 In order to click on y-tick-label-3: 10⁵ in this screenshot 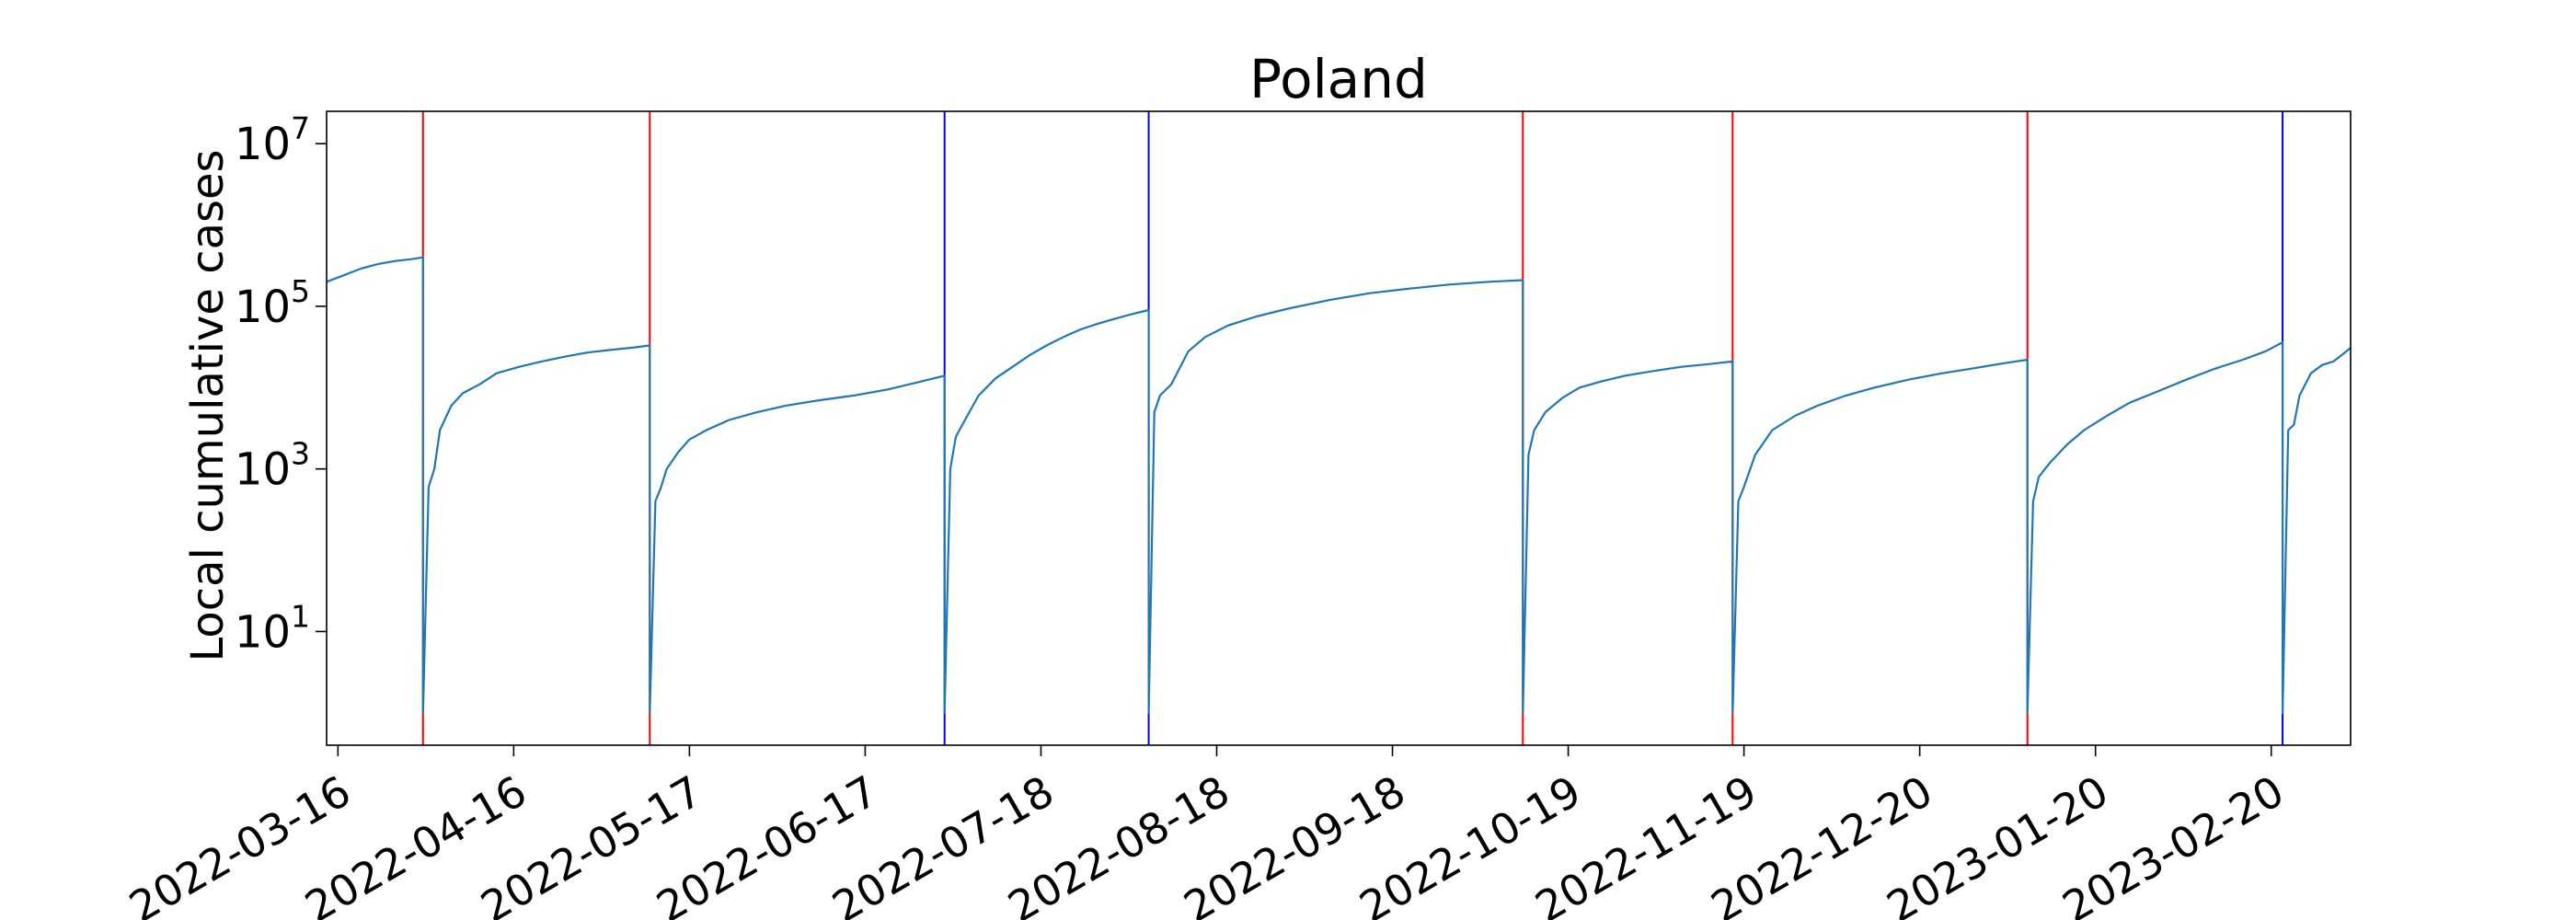, I will do `click(272, 303)`.